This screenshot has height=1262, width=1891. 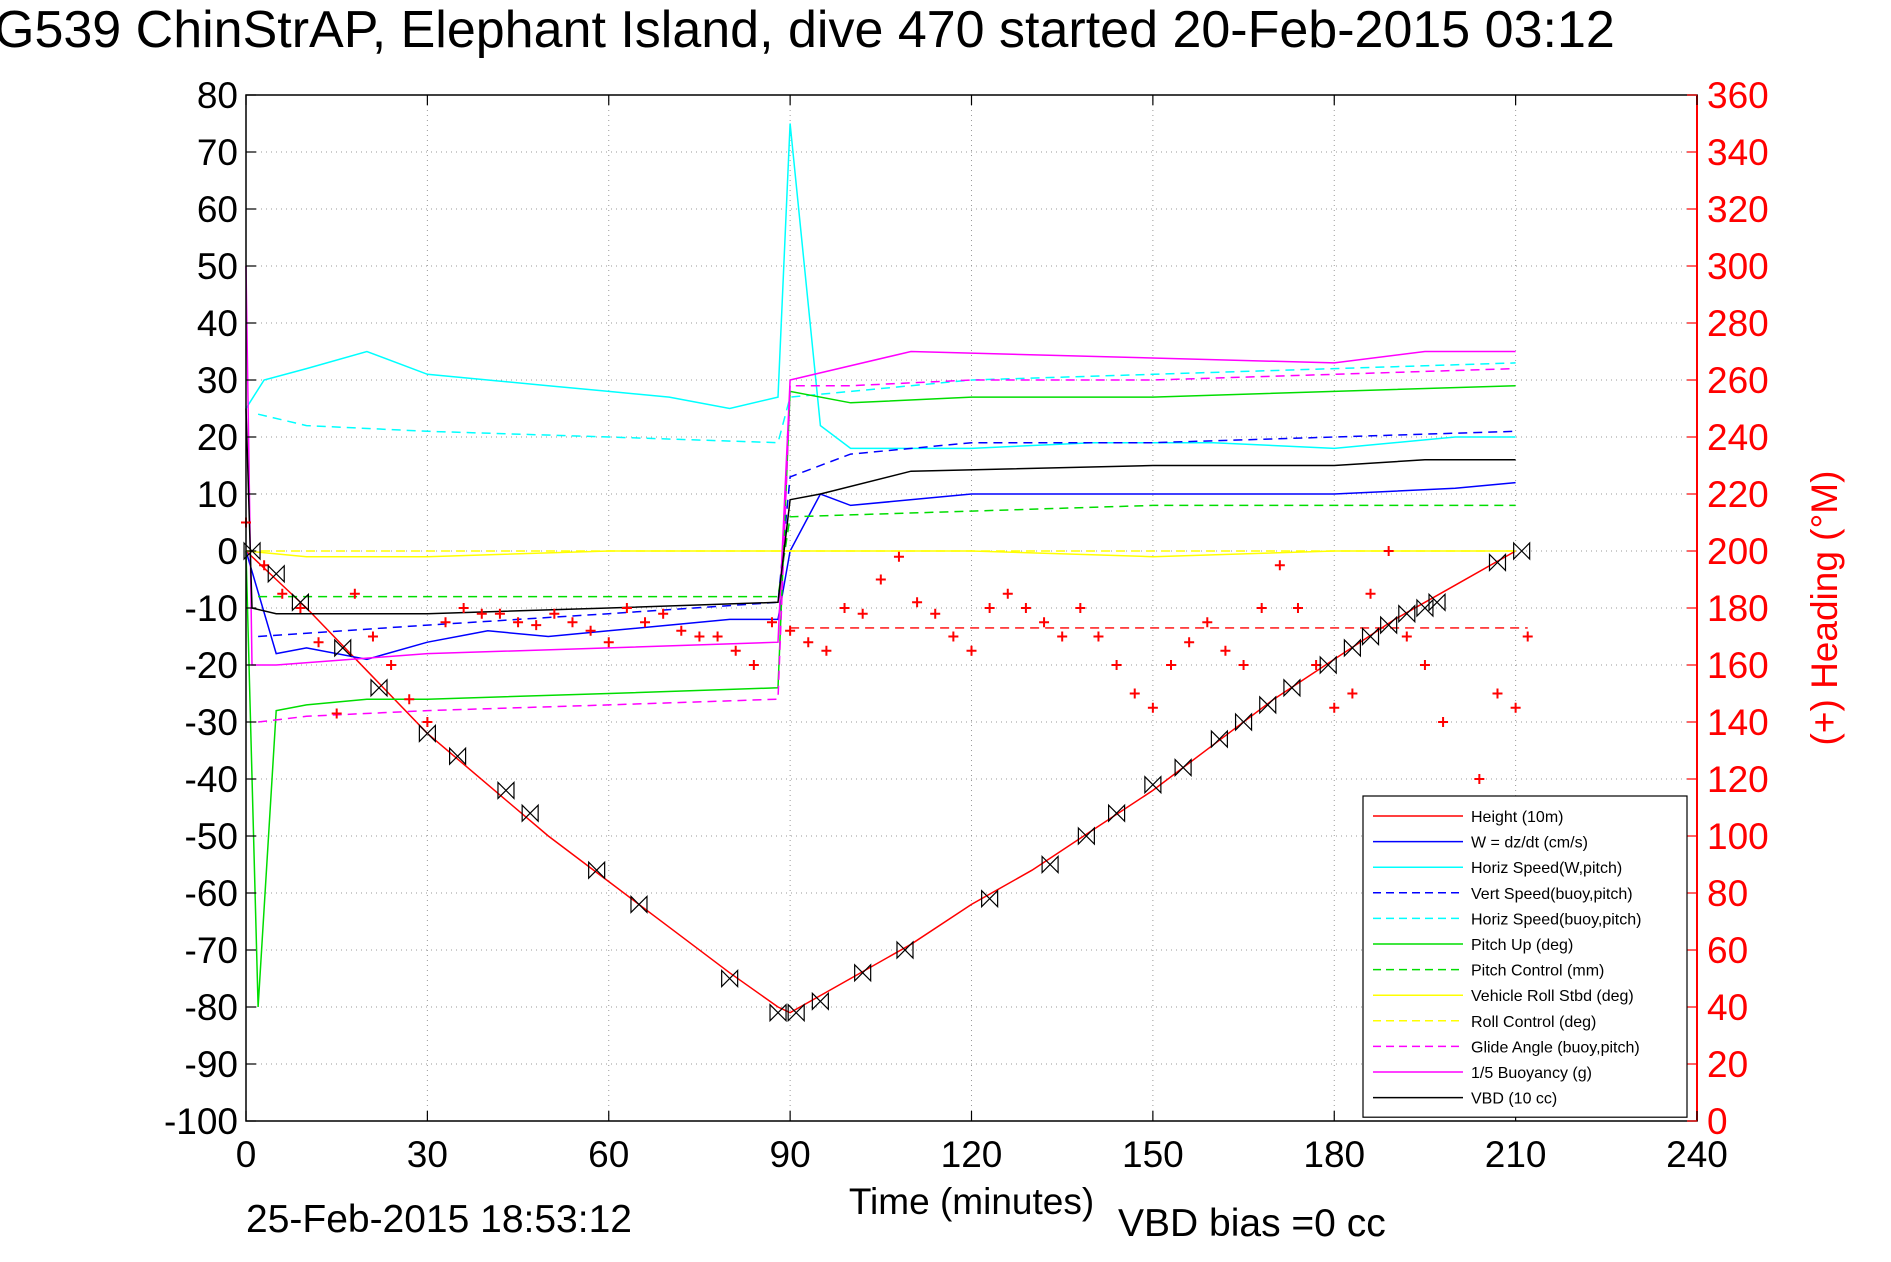 I want to click on y2-tick-label: 260, so click(x=1738, y=380).